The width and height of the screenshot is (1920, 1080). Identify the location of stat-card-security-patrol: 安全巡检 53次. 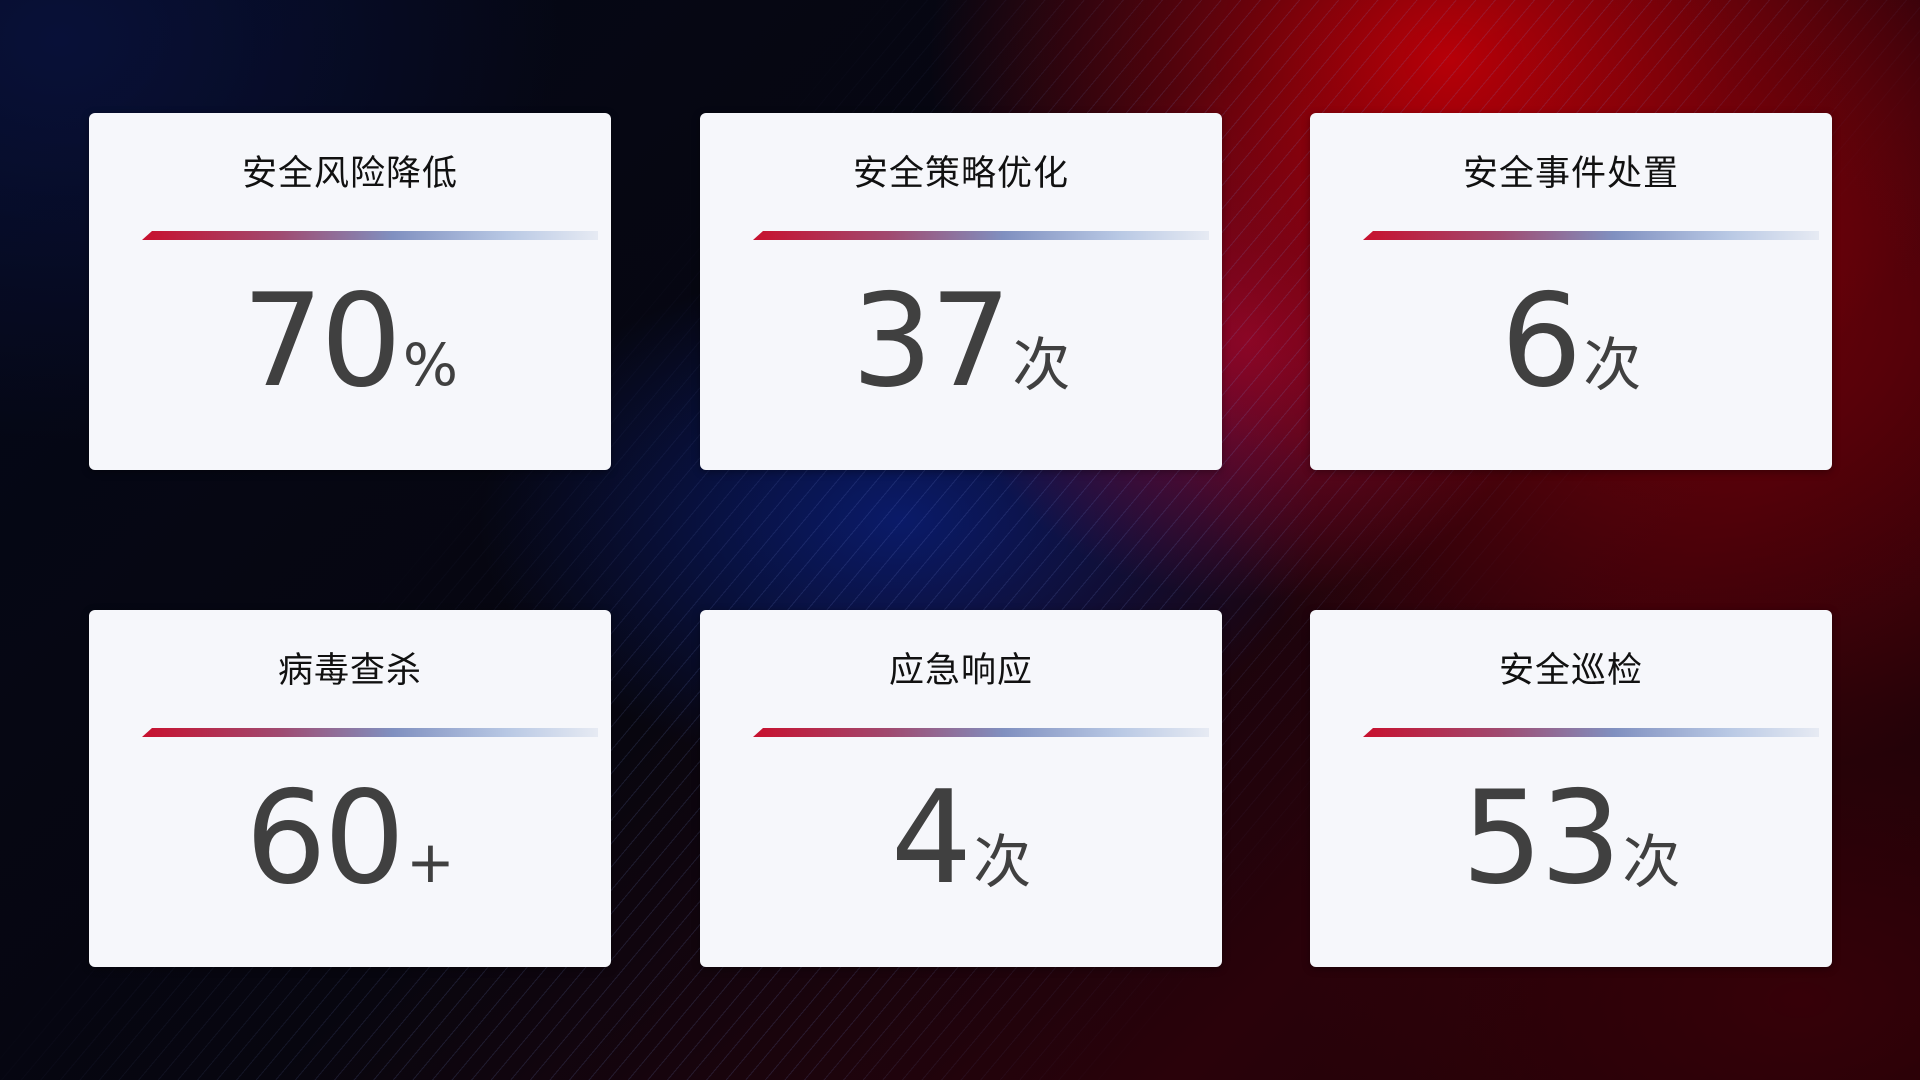
(1571, 788).